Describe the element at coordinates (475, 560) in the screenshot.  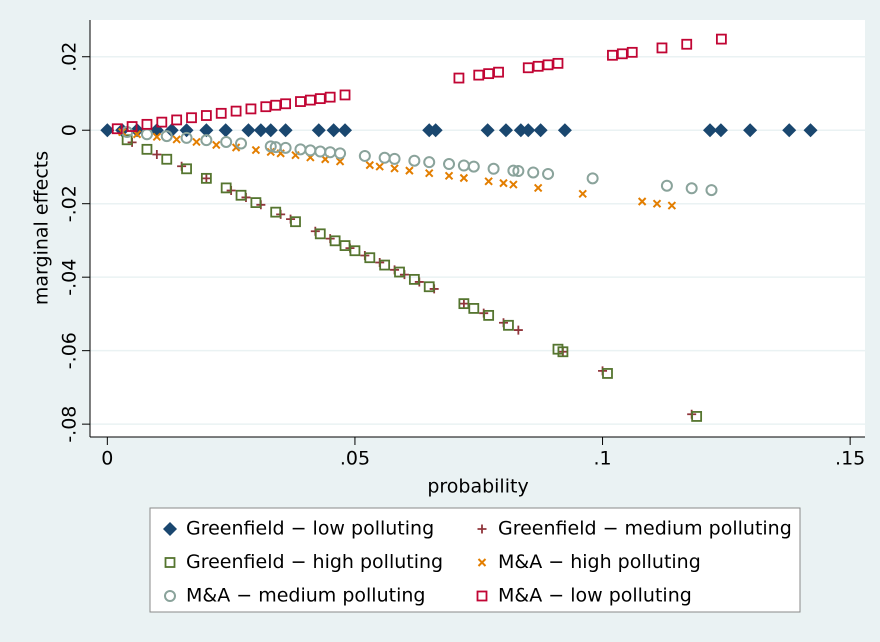
I see `legend` at that location.